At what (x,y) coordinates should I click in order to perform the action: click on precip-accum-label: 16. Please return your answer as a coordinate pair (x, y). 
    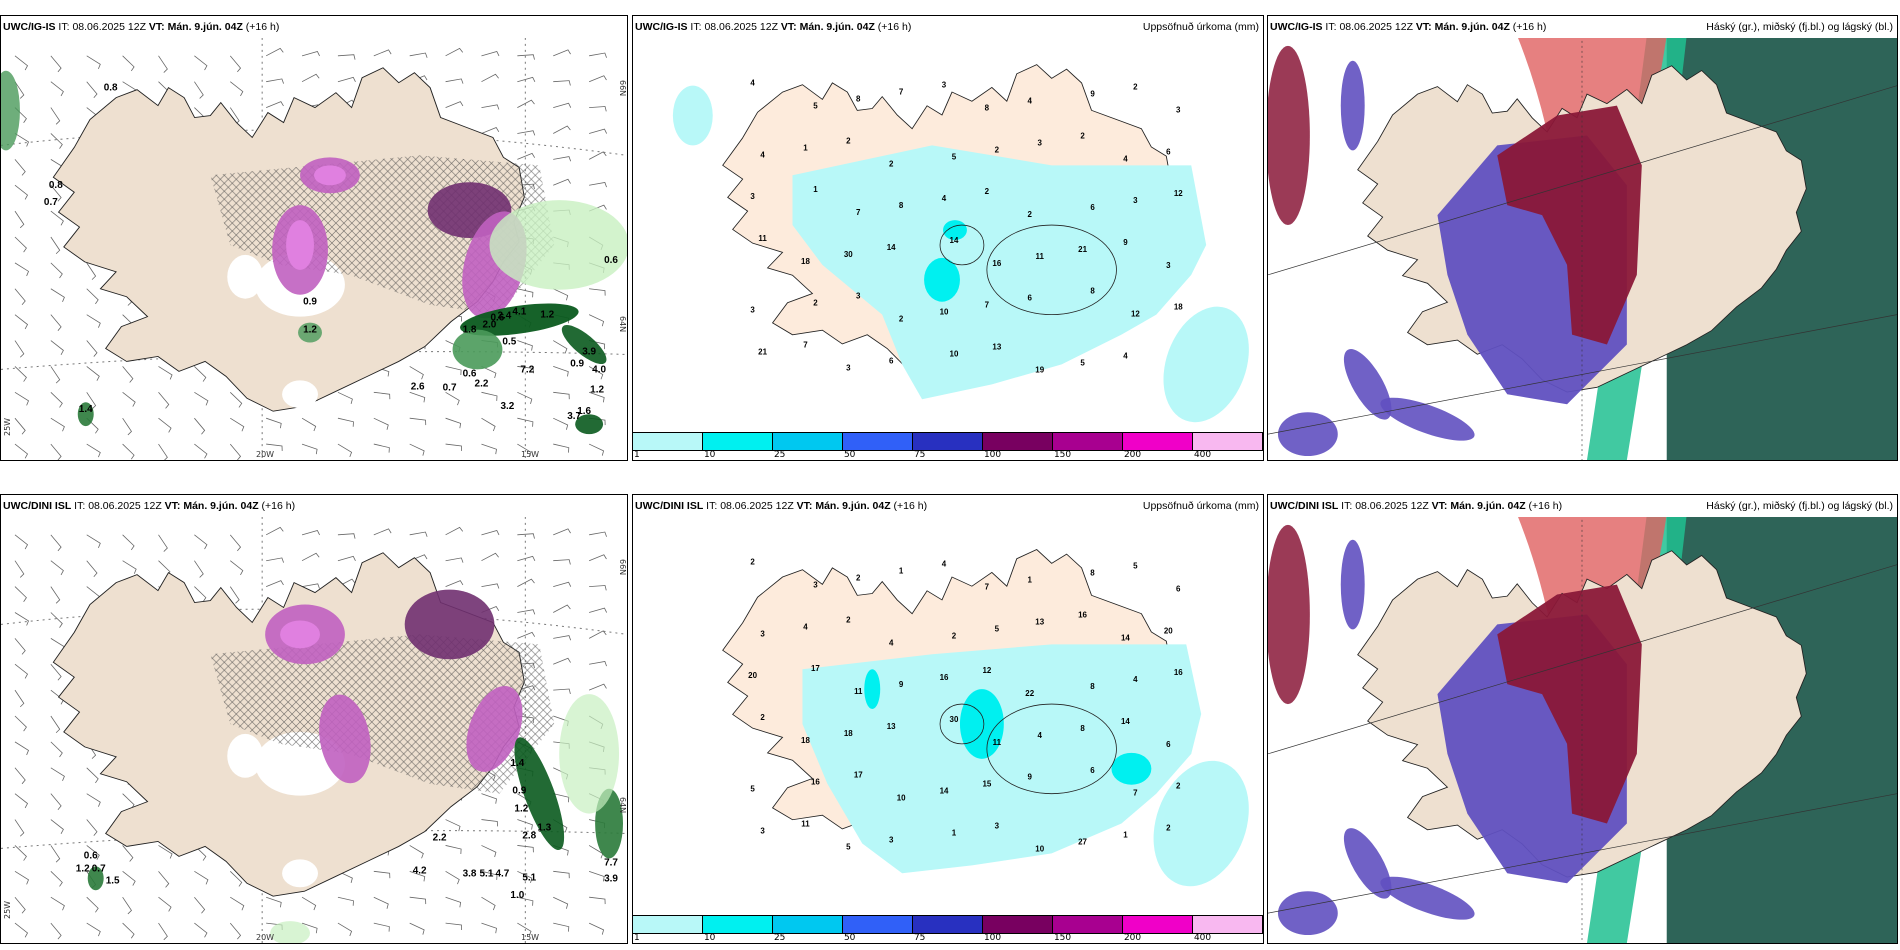
    Looking at the image, I should click on (1178, 672).